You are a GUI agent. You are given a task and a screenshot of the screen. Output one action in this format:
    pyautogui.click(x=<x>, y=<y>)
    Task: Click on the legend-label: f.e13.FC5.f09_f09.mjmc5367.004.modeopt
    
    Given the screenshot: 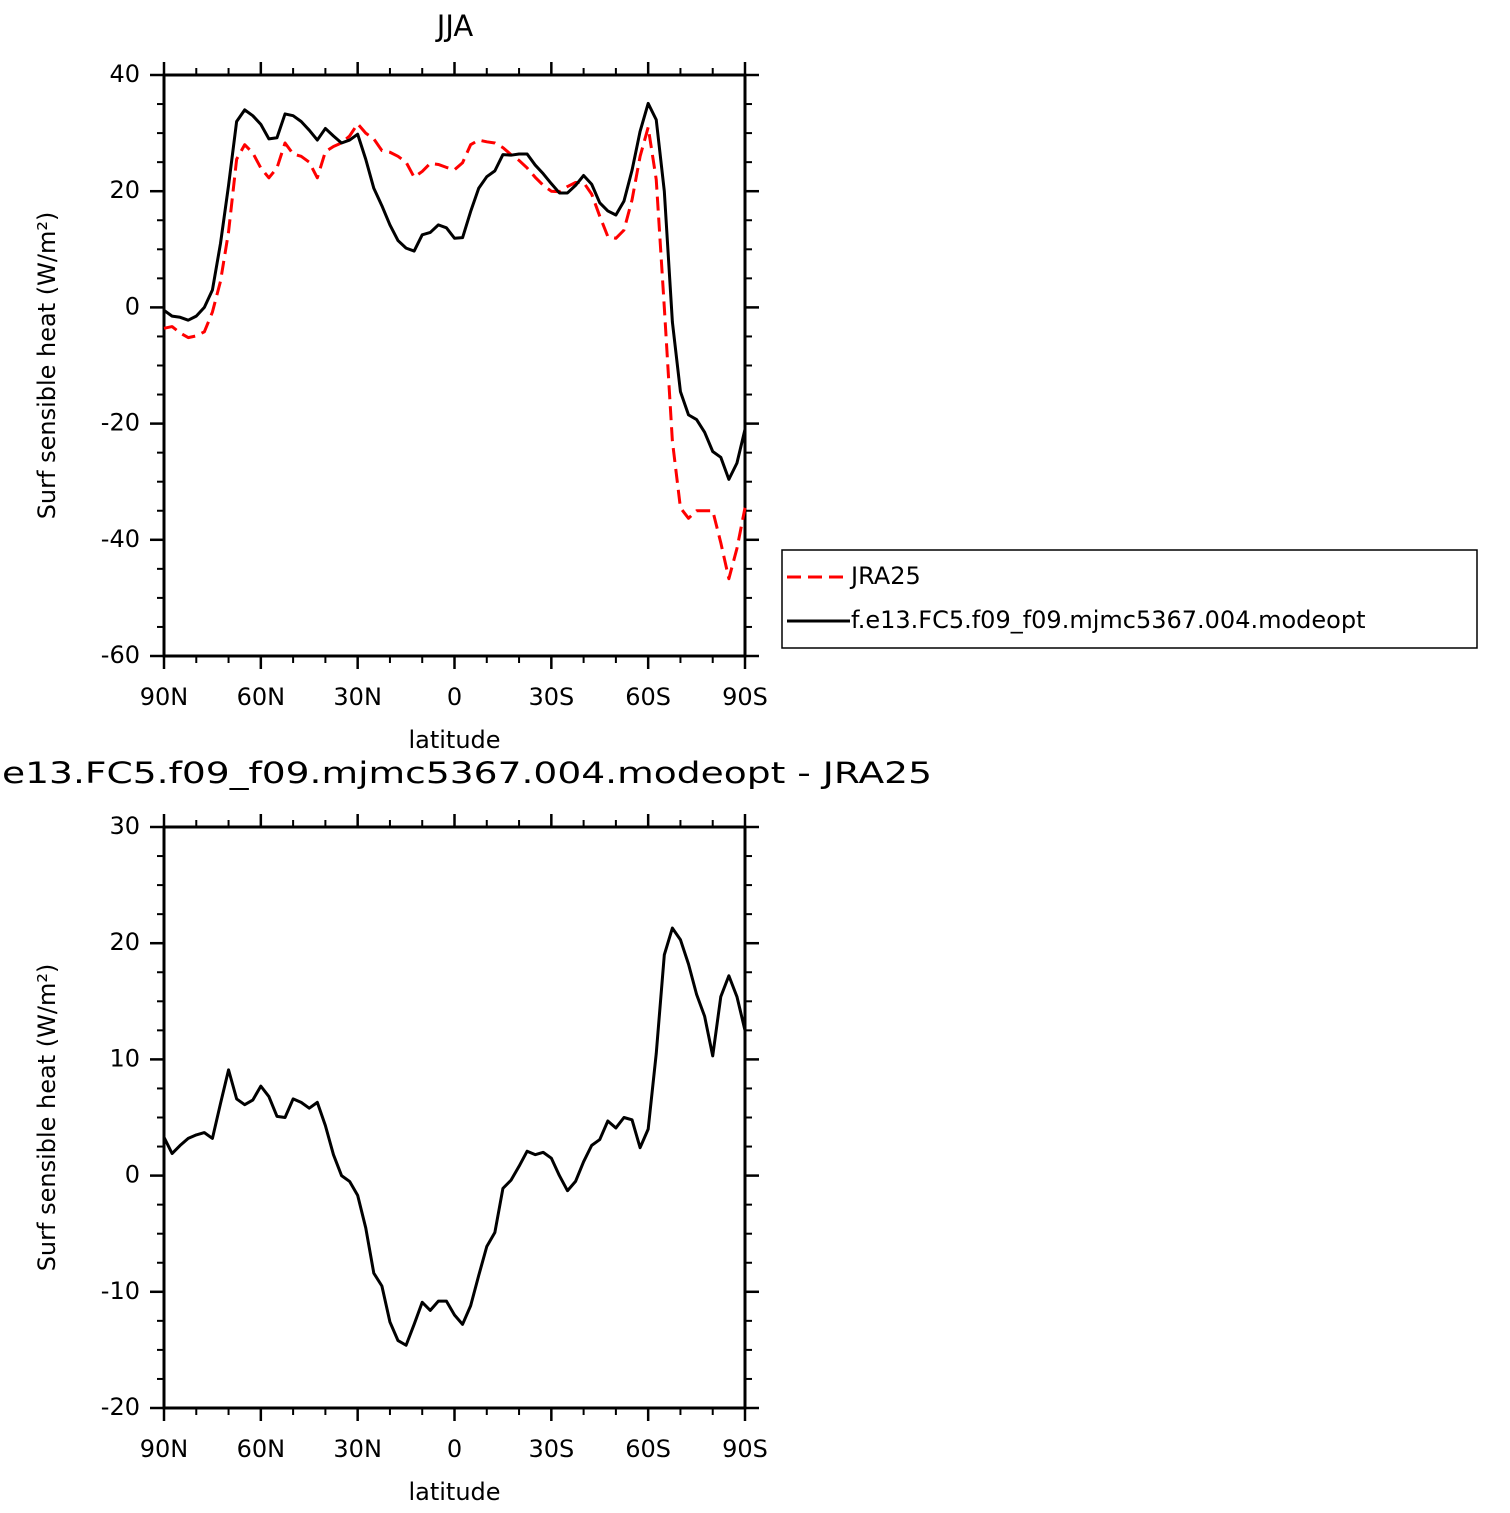 What is the action you would take?
    pyautogui.click(x=1108, y=620)
    